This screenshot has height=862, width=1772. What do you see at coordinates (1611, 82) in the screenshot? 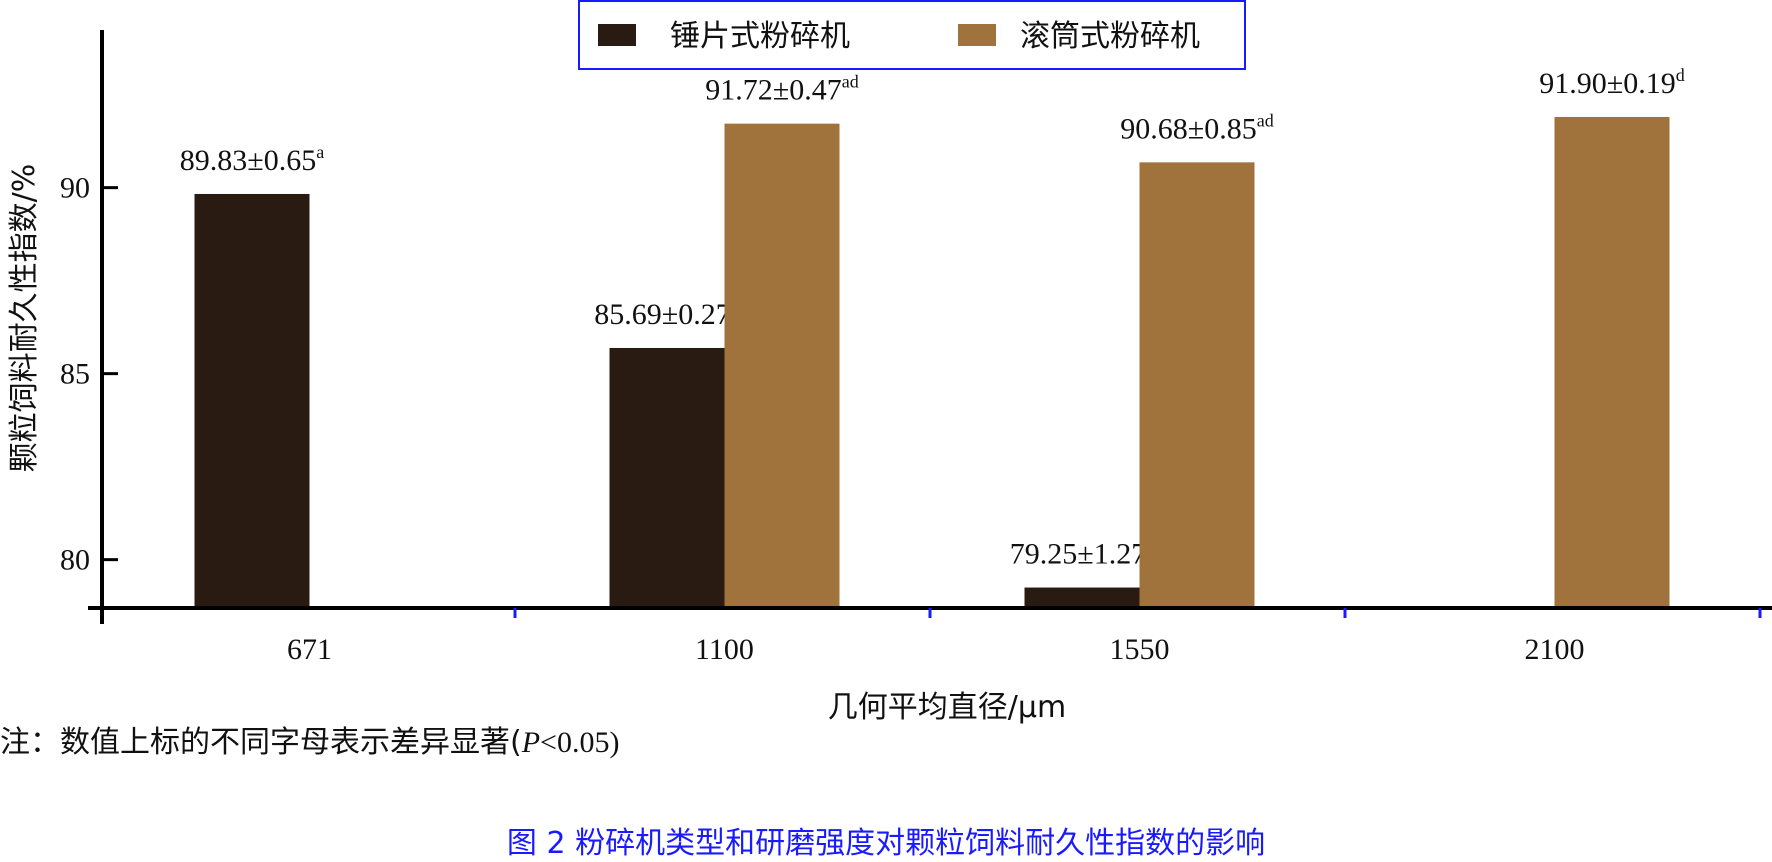
I see `data-label: 91.90±0.19d` at bounding box center [1611, 82].